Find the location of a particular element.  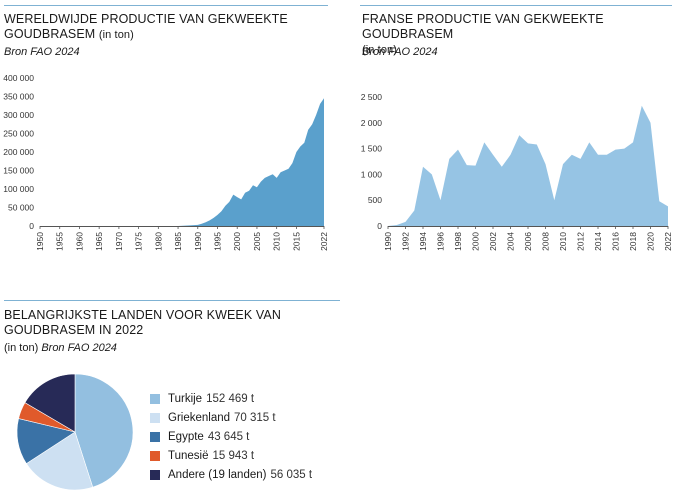

france-y-tick-label: 0 is located at coordinates (379, 226).